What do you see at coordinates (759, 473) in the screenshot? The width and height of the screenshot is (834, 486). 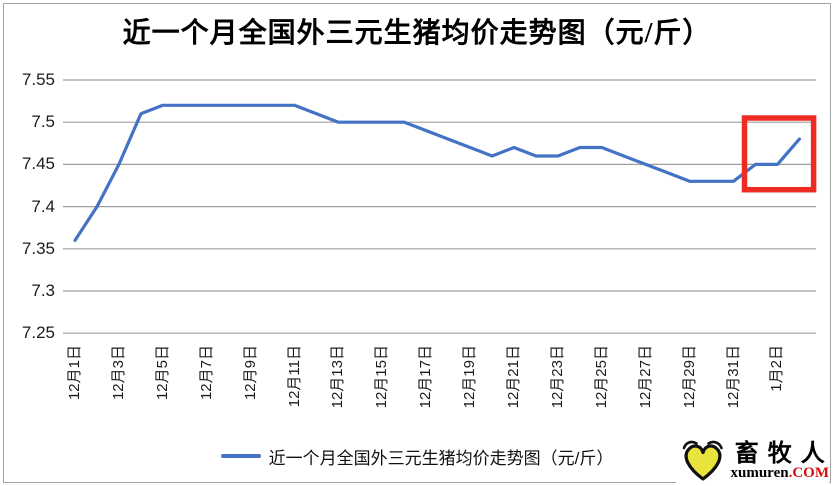 I see `logo-domain-black: xumuren` at bounding box center [759, 473].